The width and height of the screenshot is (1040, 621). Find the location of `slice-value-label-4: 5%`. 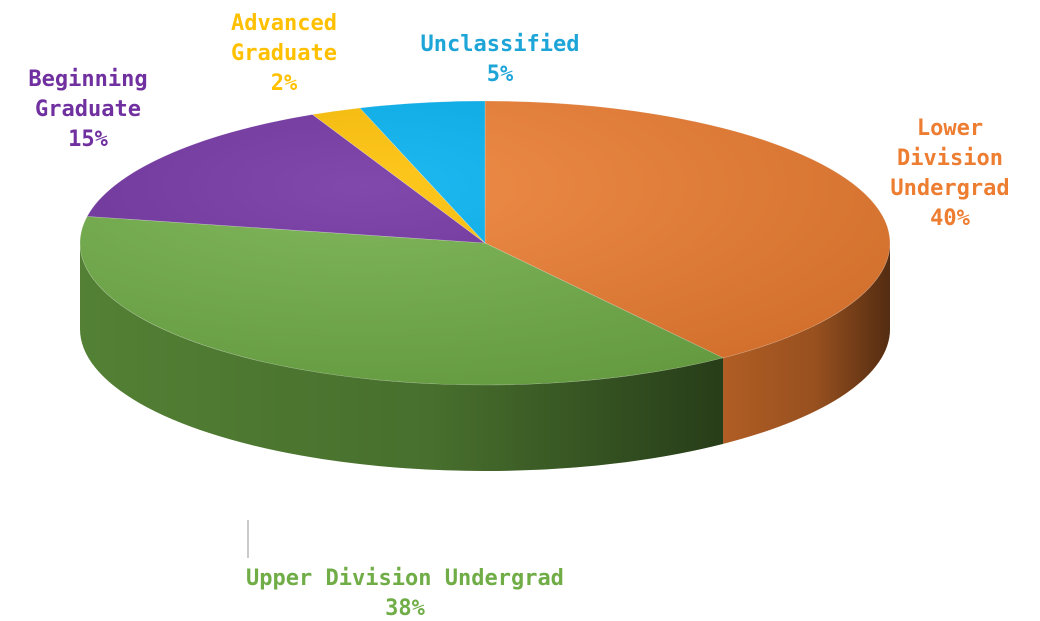

slice-value-label-4: 5% is located at coordinates (500, 74).